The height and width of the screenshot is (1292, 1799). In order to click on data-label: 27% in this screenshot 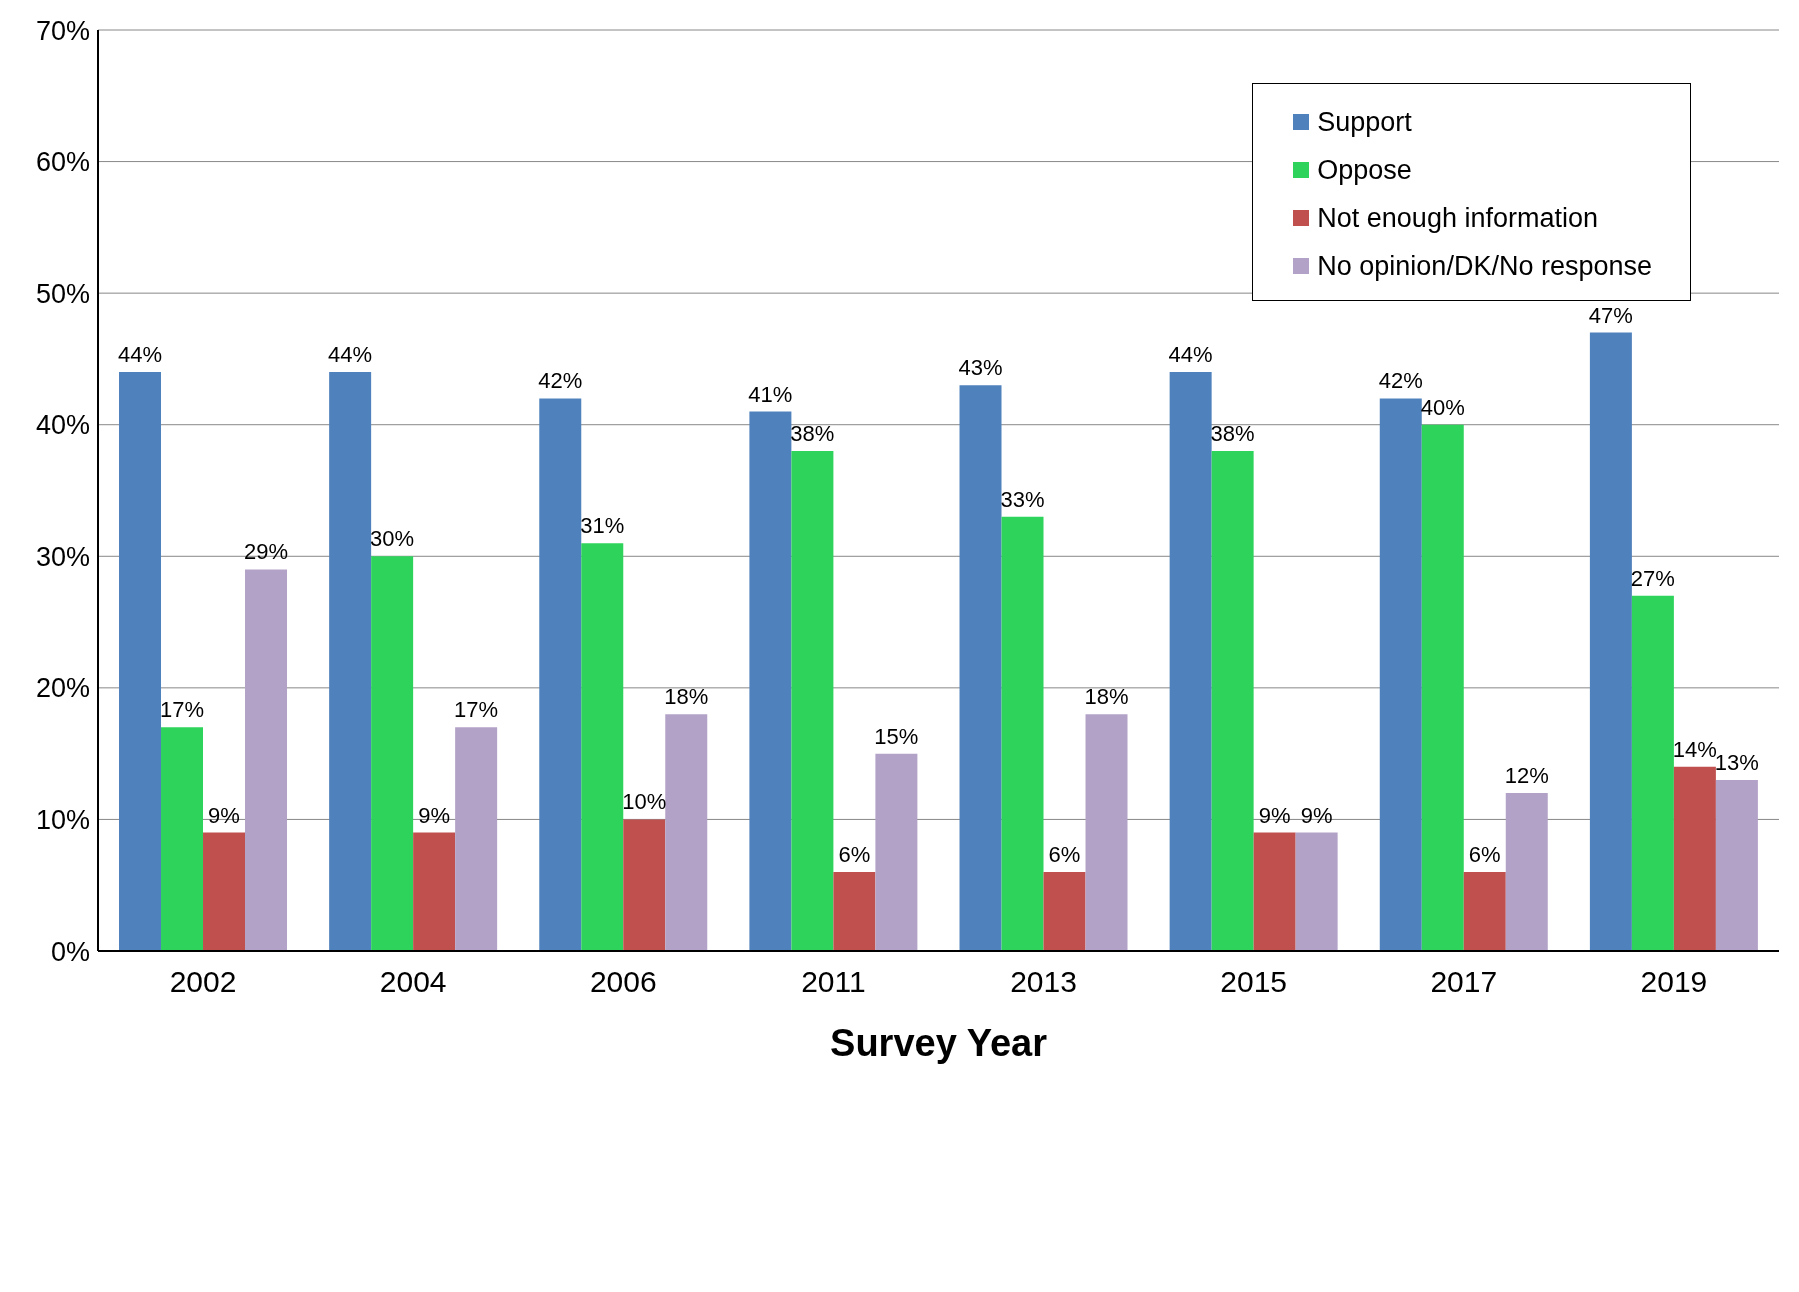, I will do `click(1652, 578)`.